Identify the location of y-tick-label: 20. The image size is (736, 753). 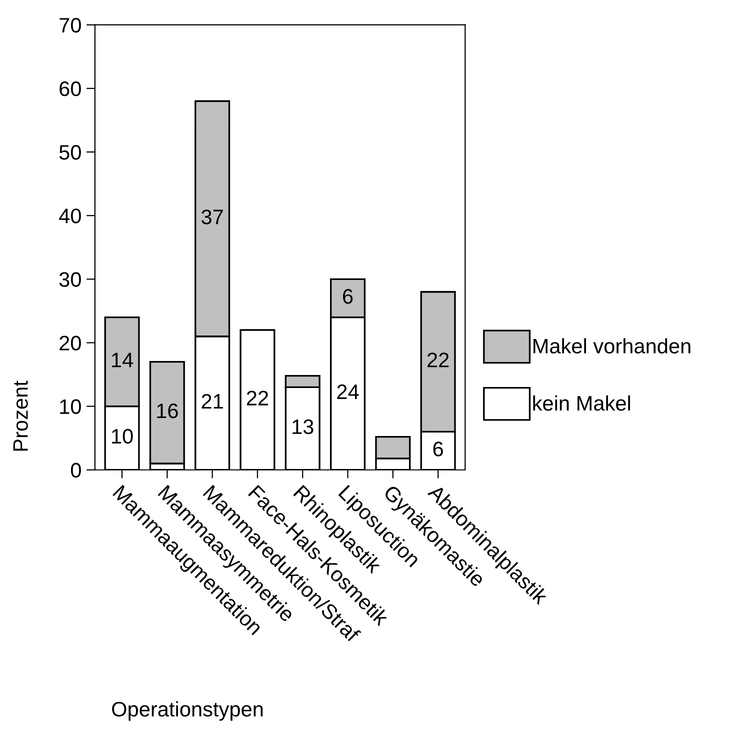
(70, 343).